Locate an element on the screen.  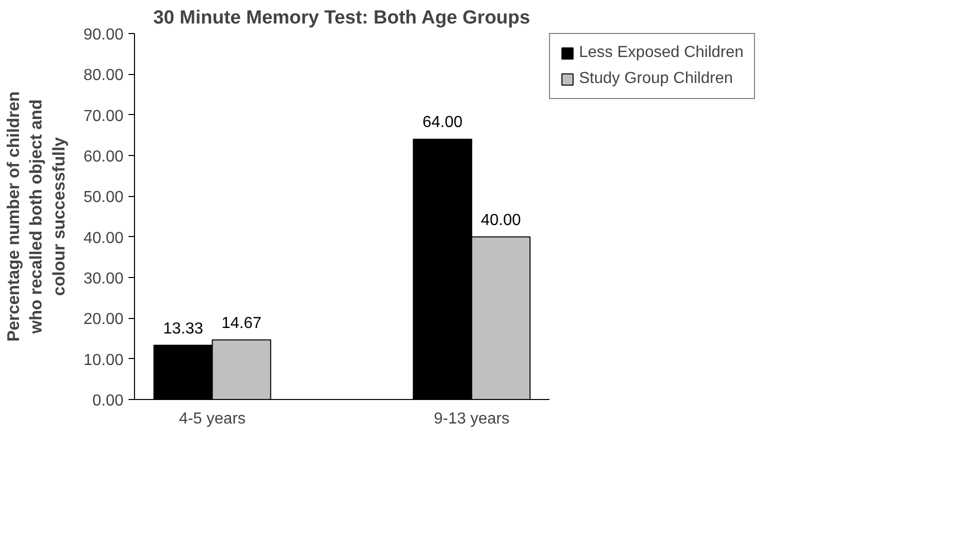
y-tick-label: 70.00 is located at coordinates (103, 116).